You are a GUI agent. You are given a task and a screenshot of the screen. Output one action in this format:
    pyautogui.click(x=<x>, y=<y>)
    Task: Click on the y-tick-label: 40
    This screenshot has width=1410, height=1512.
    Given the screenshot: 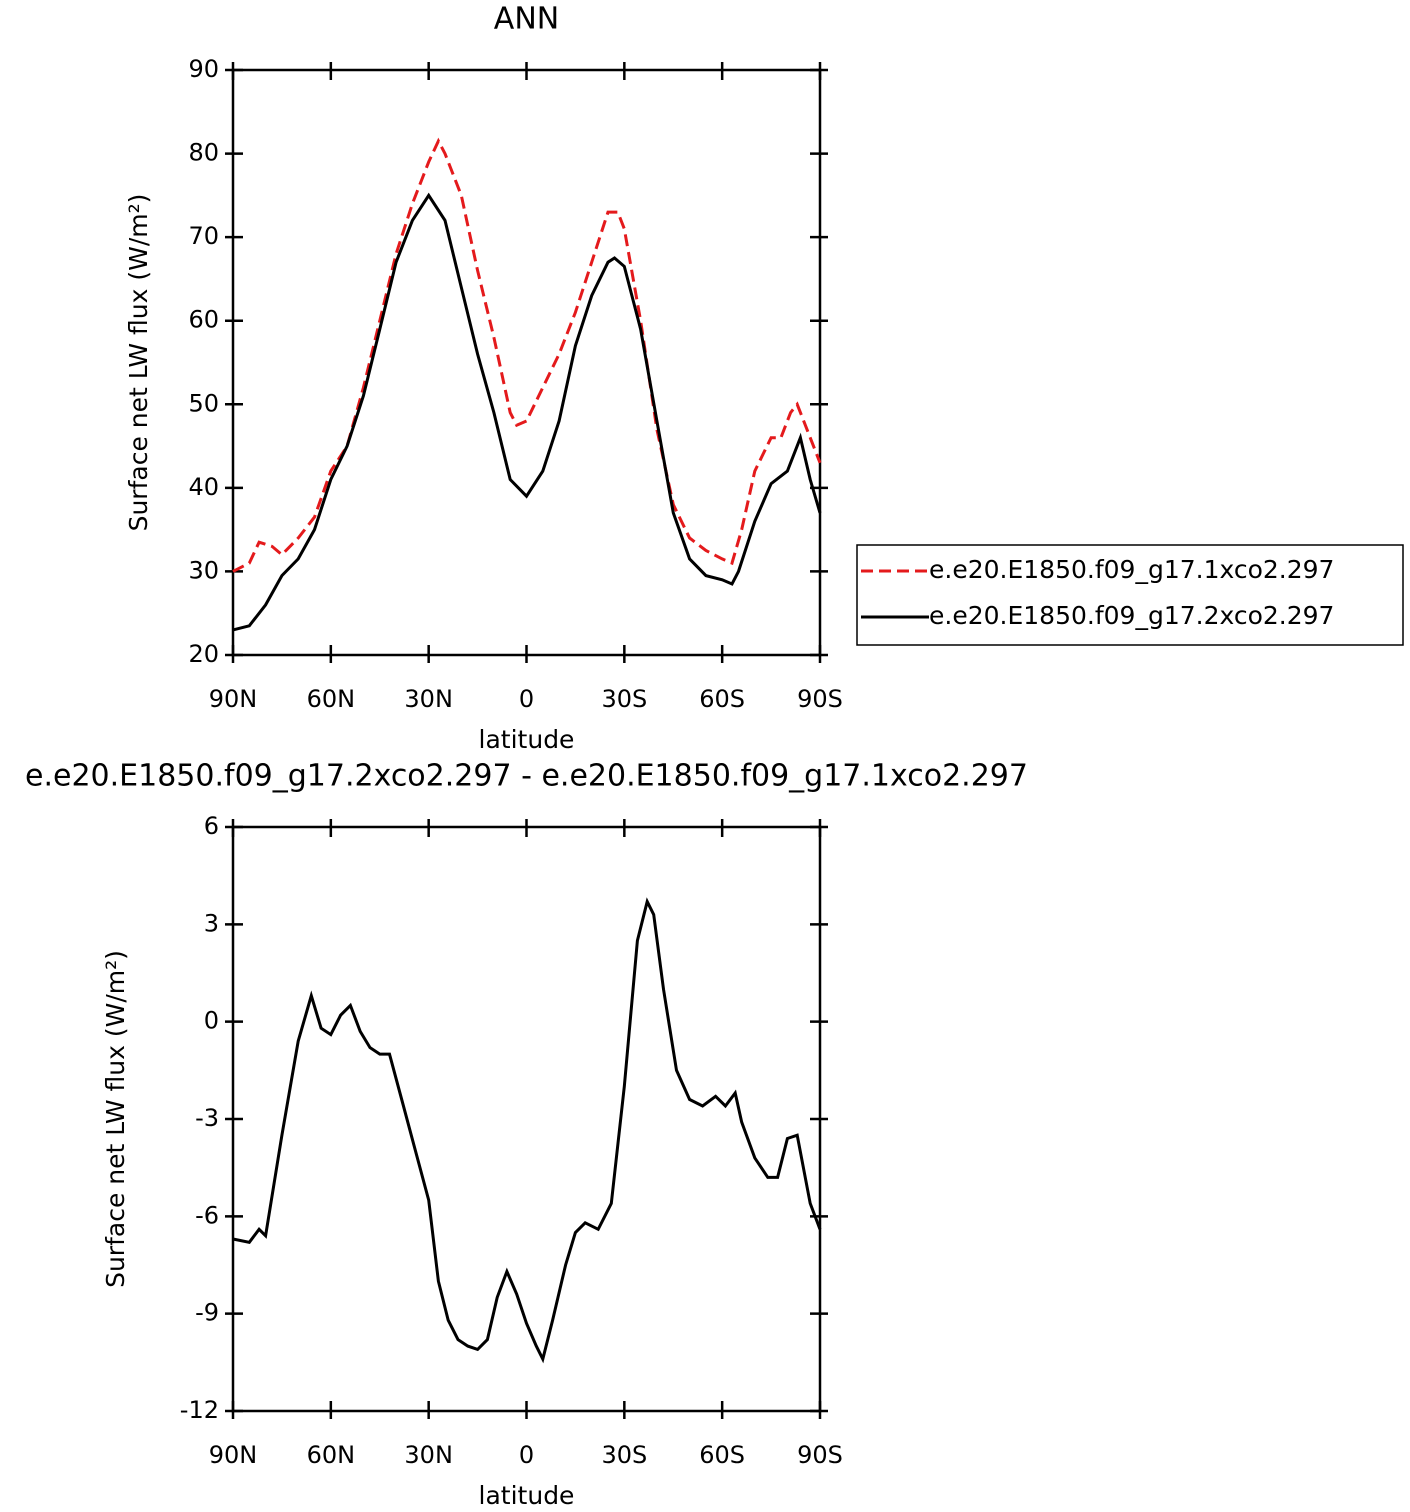 What is the action you would take?
    pyautogui.click(x=203, y=487)
    